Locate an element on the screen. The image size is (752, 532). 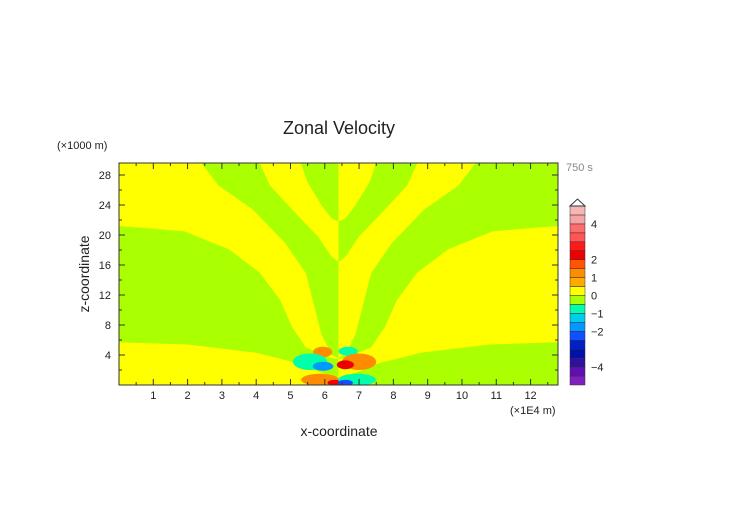
colorbar-label: −2 is located at coordinates (597, 332).